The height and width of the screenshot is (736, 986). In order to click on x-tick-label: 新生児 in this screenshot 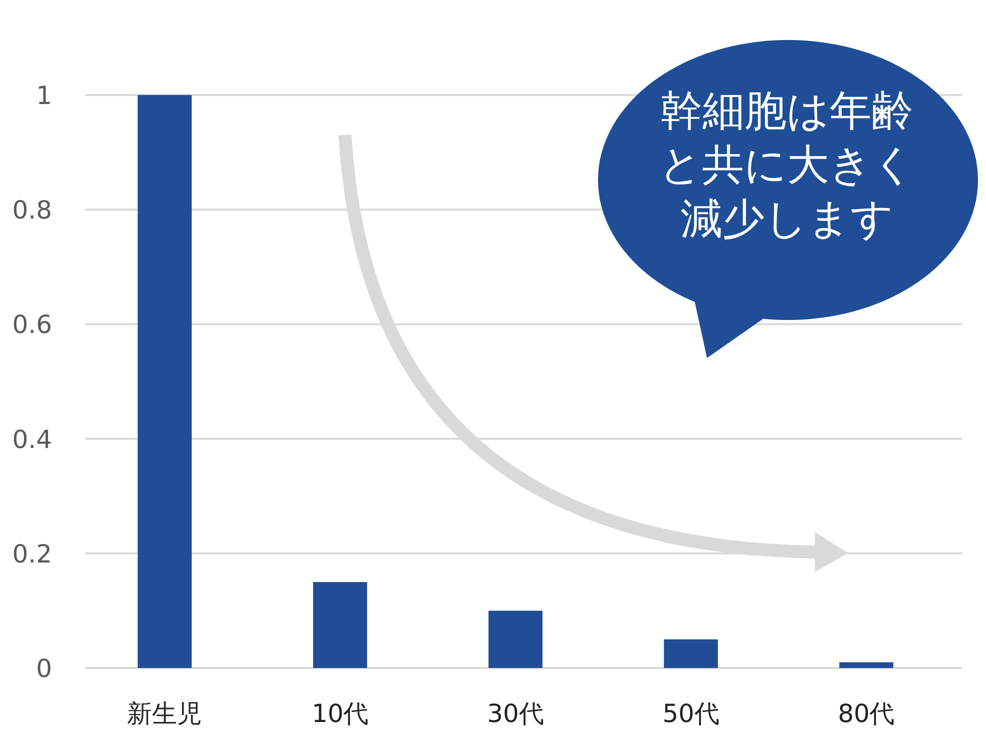, I will do `click(164, 713)`.